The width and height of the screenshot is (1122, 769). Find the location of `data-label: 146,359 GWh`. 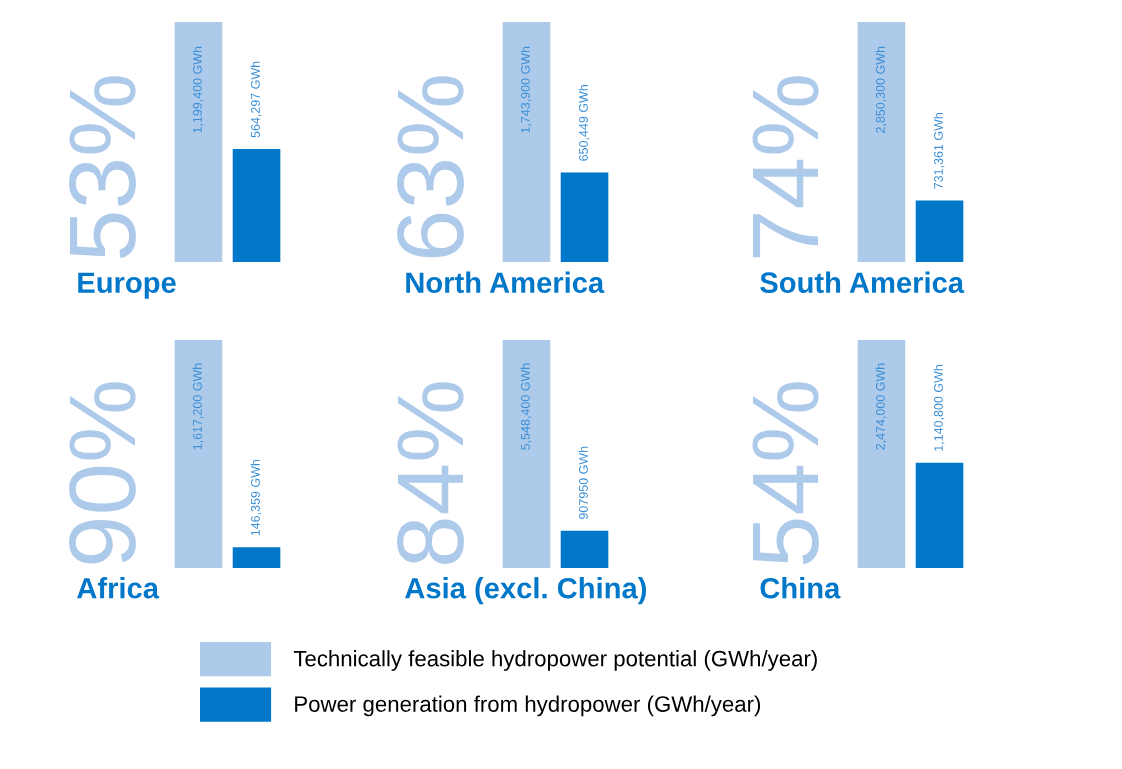

data-label: 146,359 GWh is located at coordinates (256, 497).